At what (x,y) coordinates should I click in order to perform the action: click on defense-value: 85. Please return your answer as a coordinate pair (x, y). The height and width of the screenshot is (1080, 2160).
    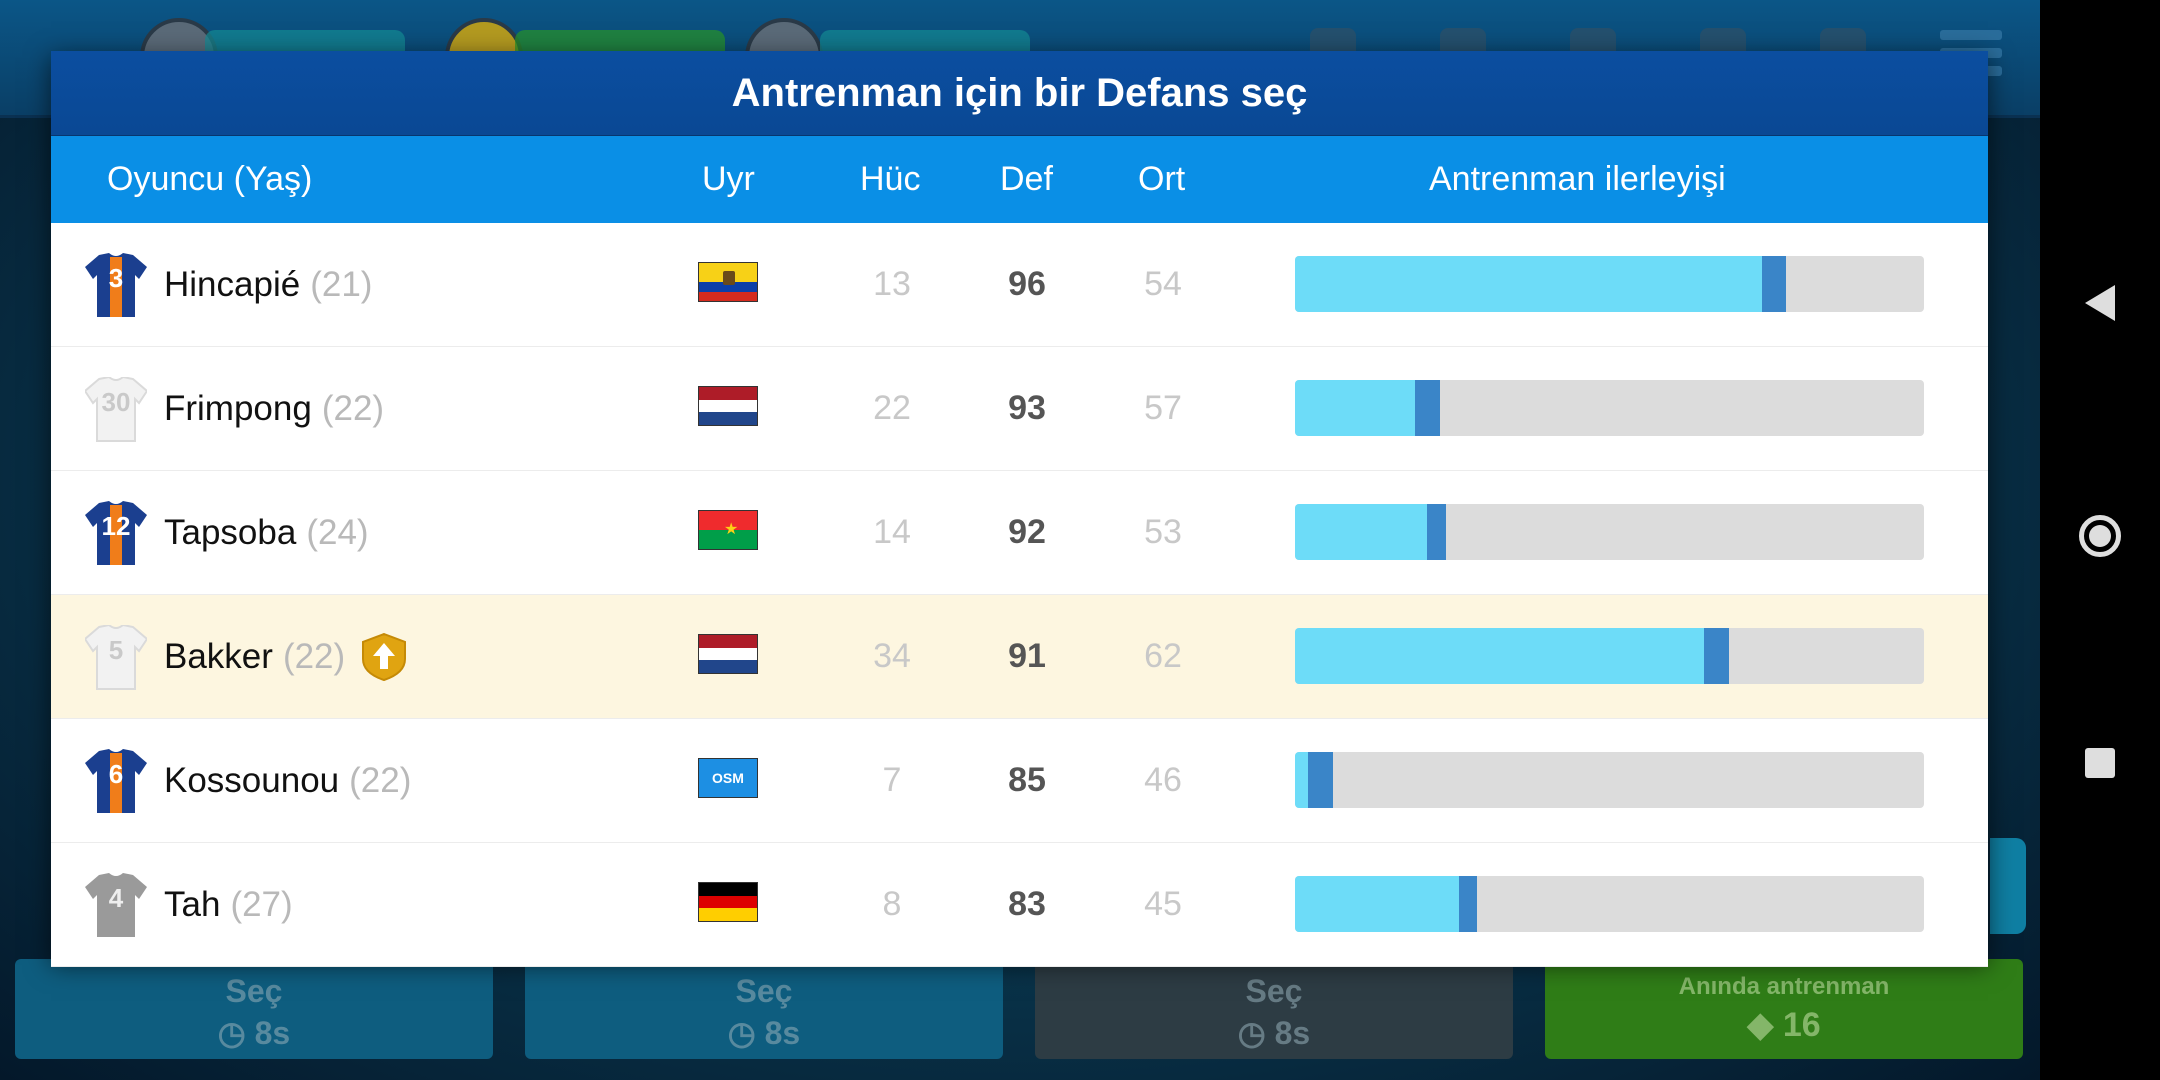
    Looking at the image, I should click on (1027, 780).